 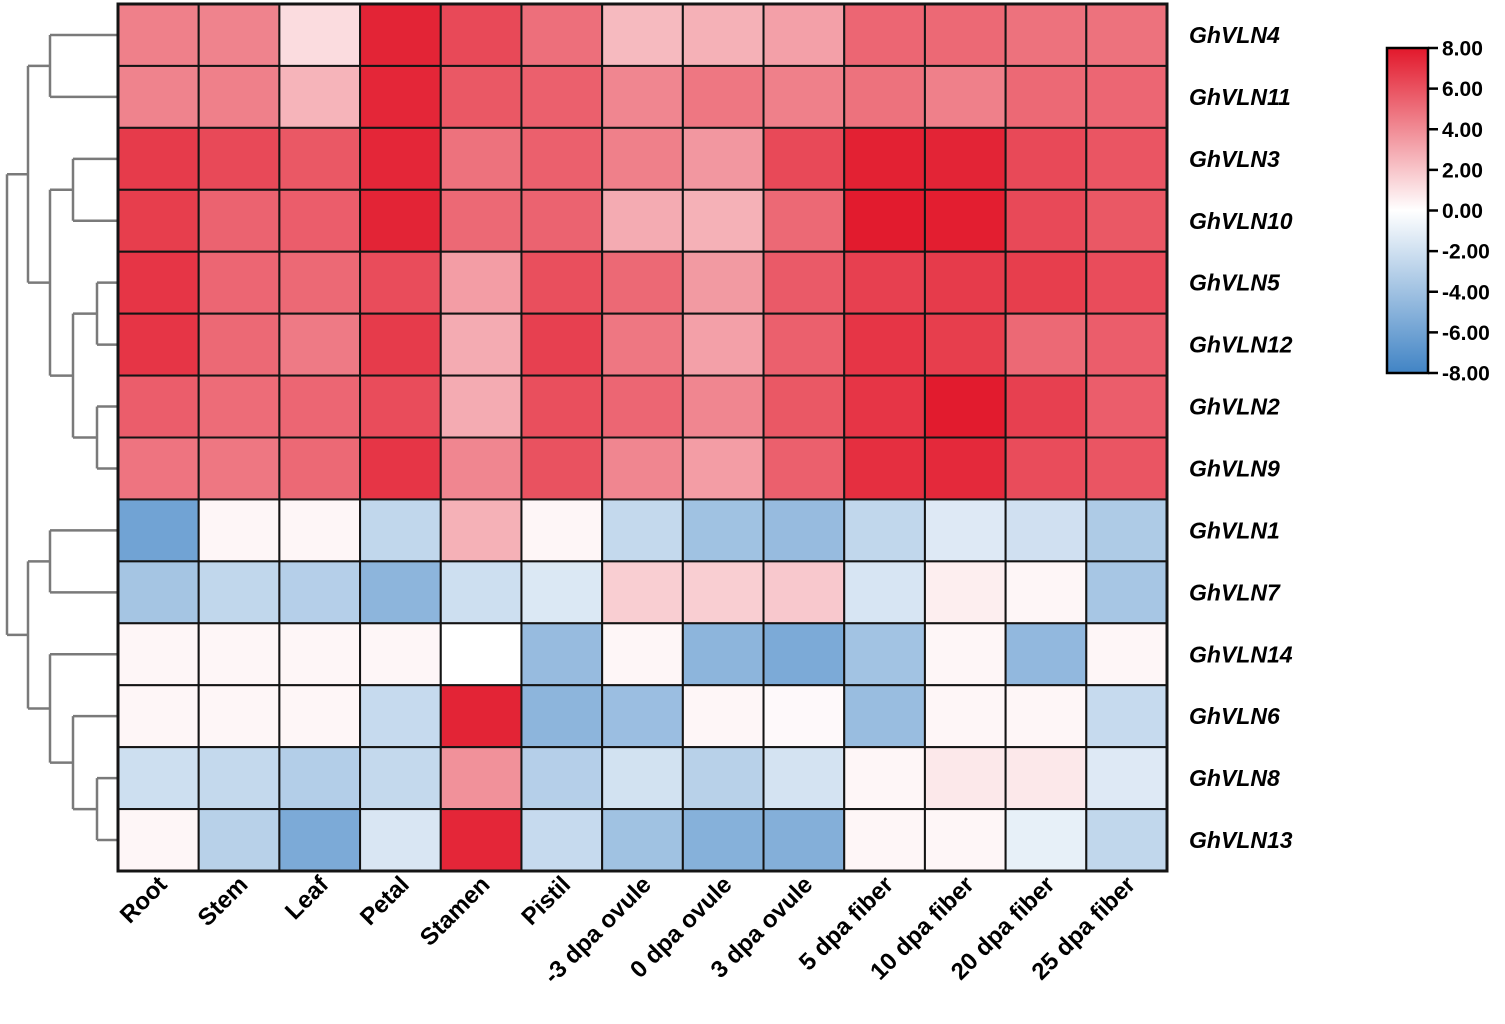 I want to click on row-label: GhVLN13, so click(x=1241, y=840).